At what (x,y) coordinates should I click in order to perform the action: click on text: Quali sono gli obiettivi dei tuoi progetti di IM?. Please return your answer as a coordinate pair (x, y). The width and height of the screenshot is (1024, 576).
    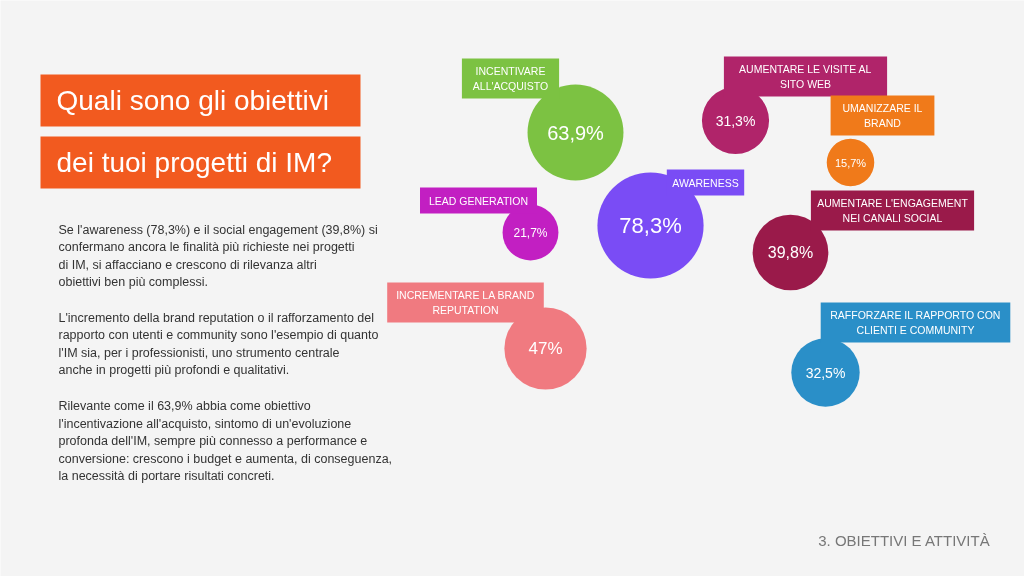
    Looking at the image, I should click on (194, 131).